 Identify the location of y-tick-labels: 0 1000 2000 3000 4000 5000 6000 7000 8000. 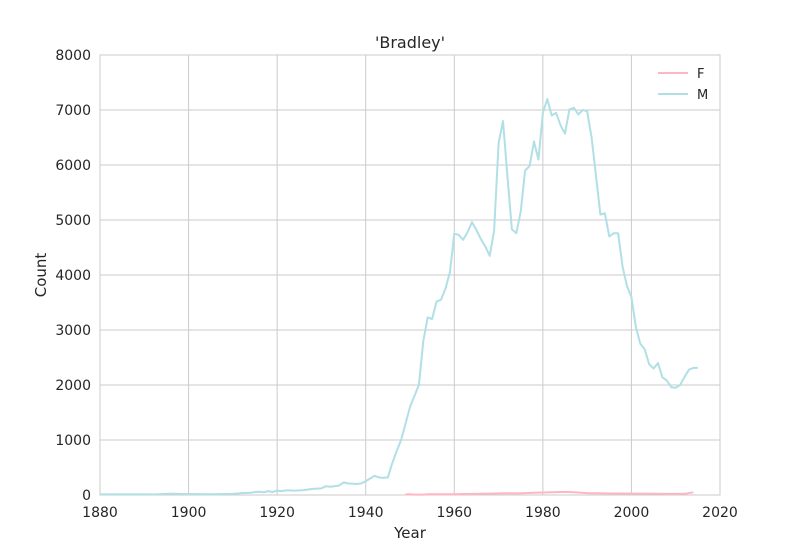
(73, 276).